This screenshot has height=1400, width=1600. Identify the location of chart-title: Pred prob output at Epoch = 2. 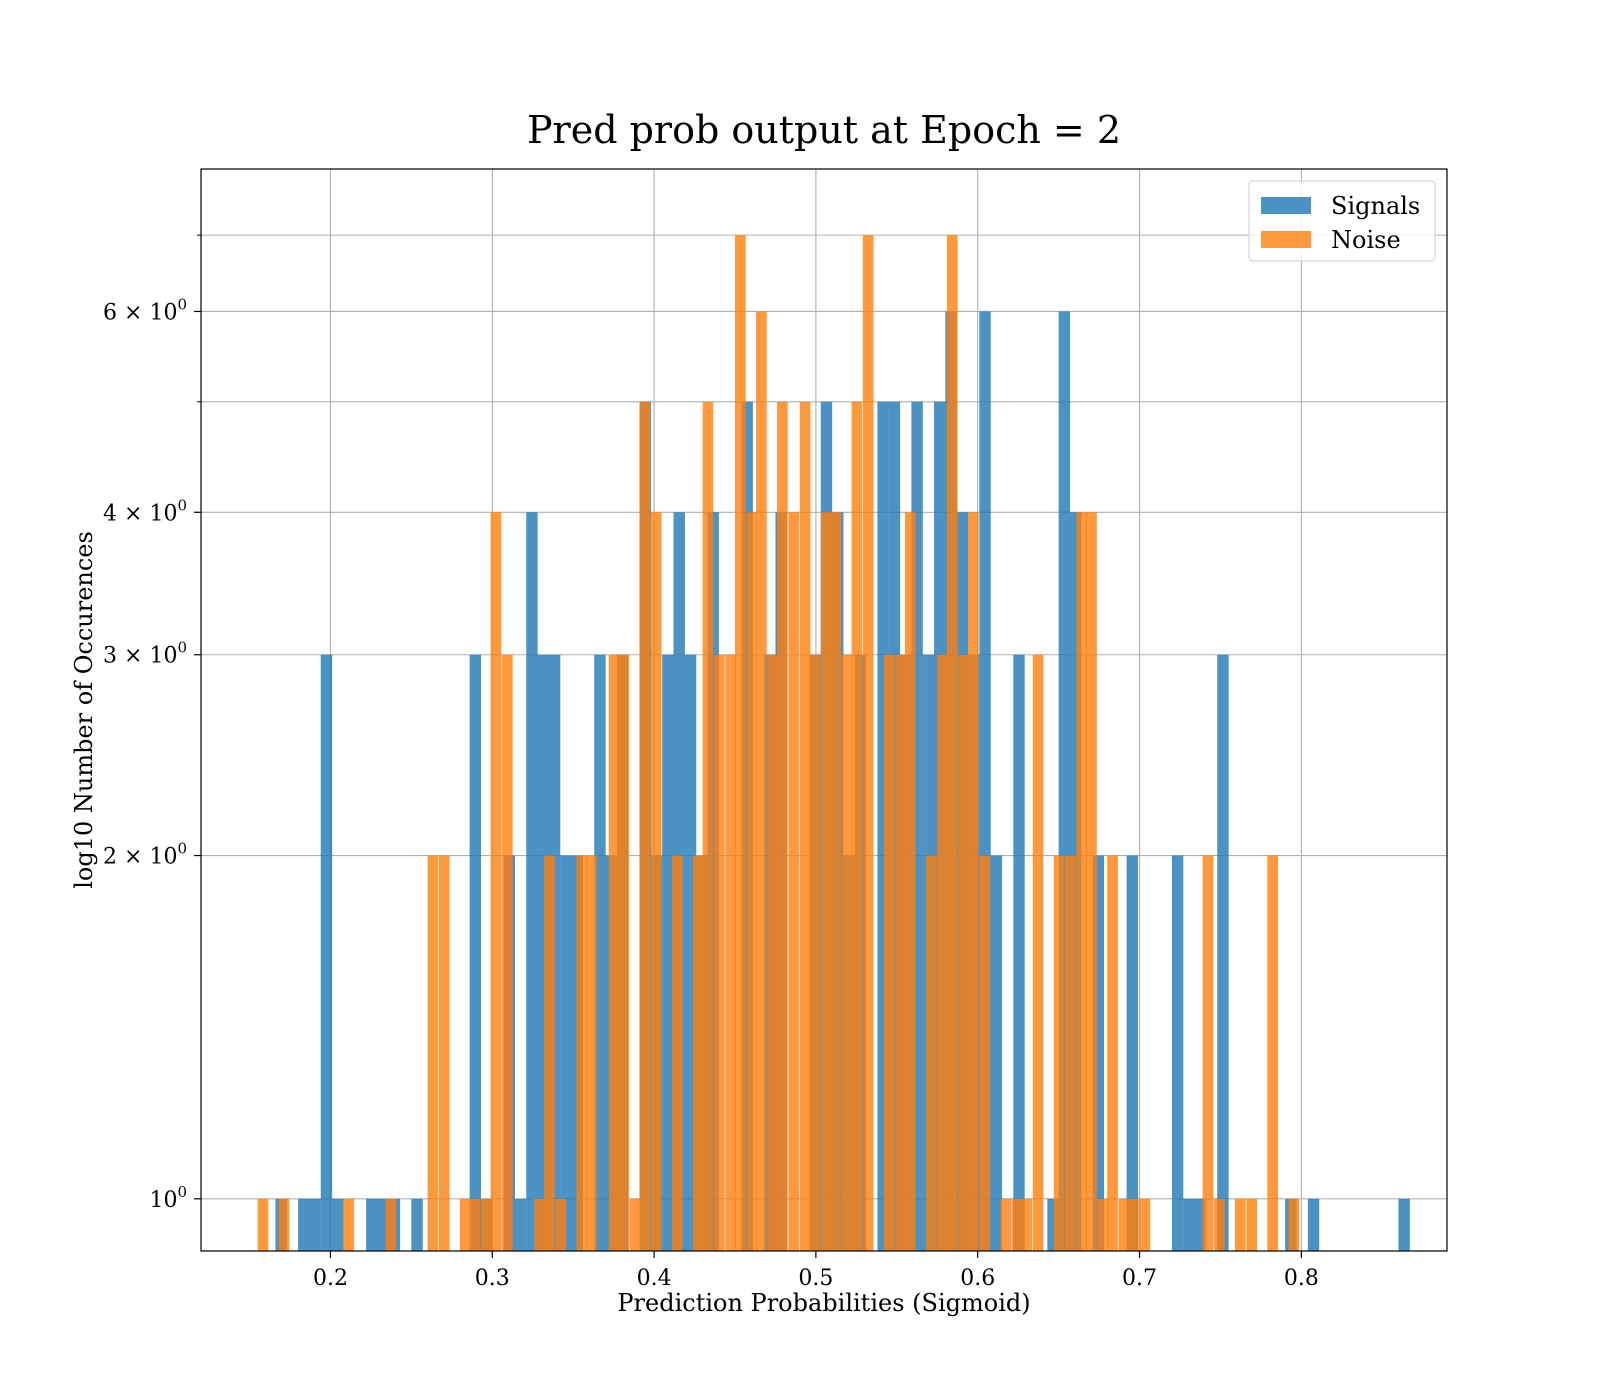
(824, 130).